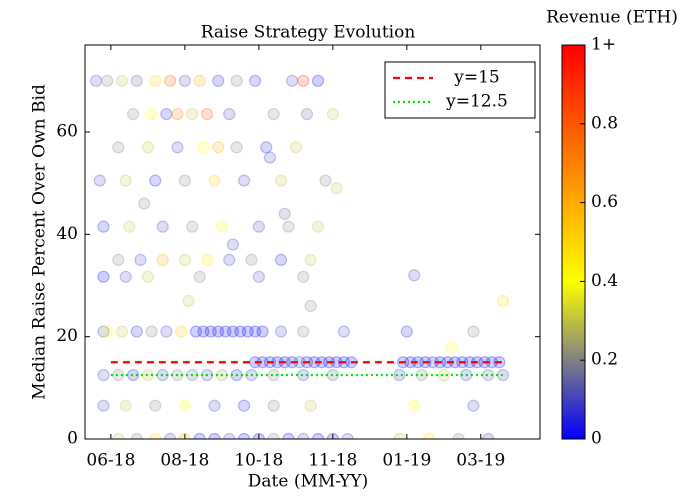  I want to click on x-tick-label: 03-19, so click(480, 461).